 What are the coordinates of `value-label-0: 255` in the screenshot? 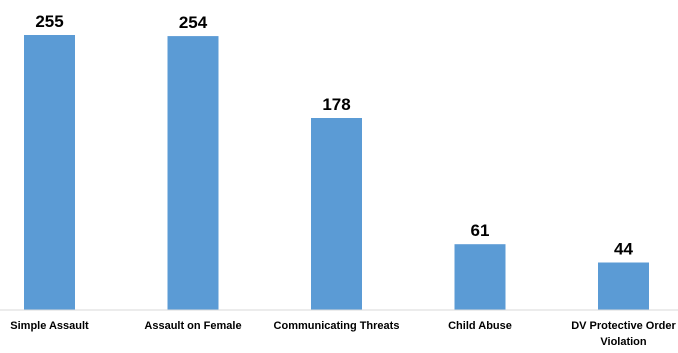 It's located at (49, 21).